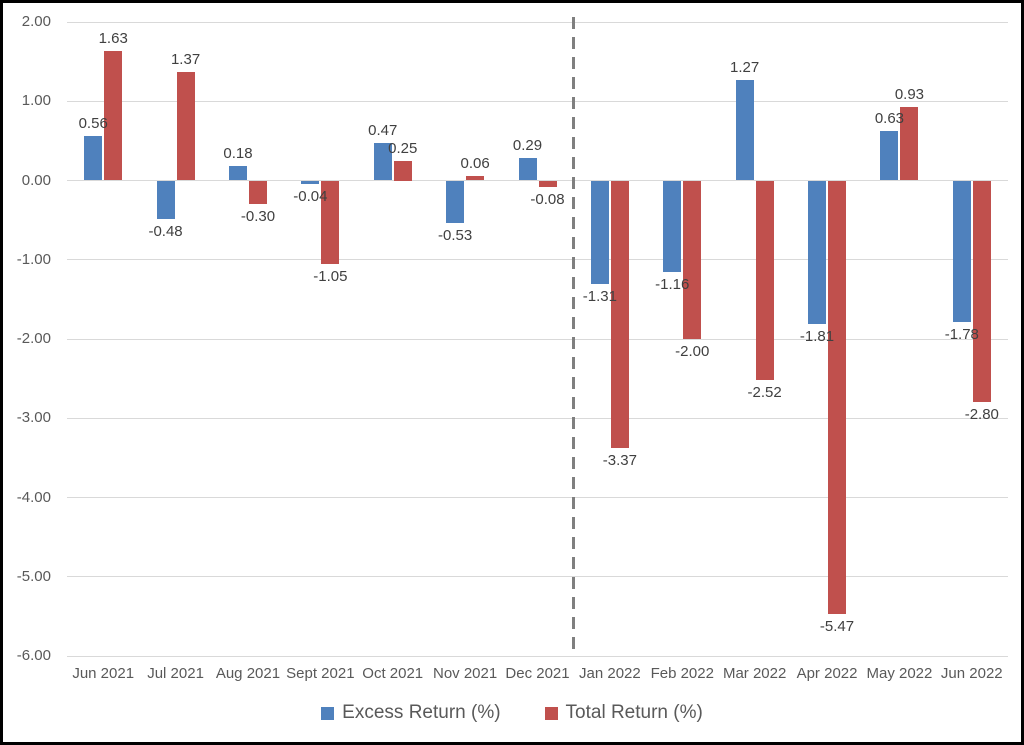 Image resolution: width=1024 pixels, height=745 pixels. What do you see at coordinates (238, 154) in the screenshot?
I see `data-label-excess-return: 0.18` at bounding box center [238, 154].